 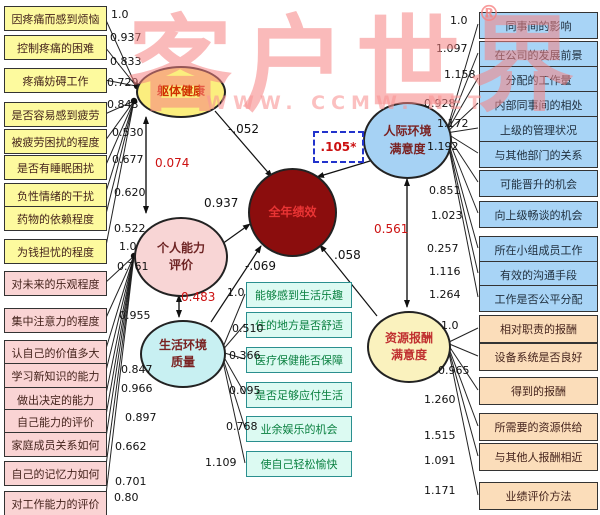 I want to click on loading-value-left: 0.761, so click(x=133, y=266).